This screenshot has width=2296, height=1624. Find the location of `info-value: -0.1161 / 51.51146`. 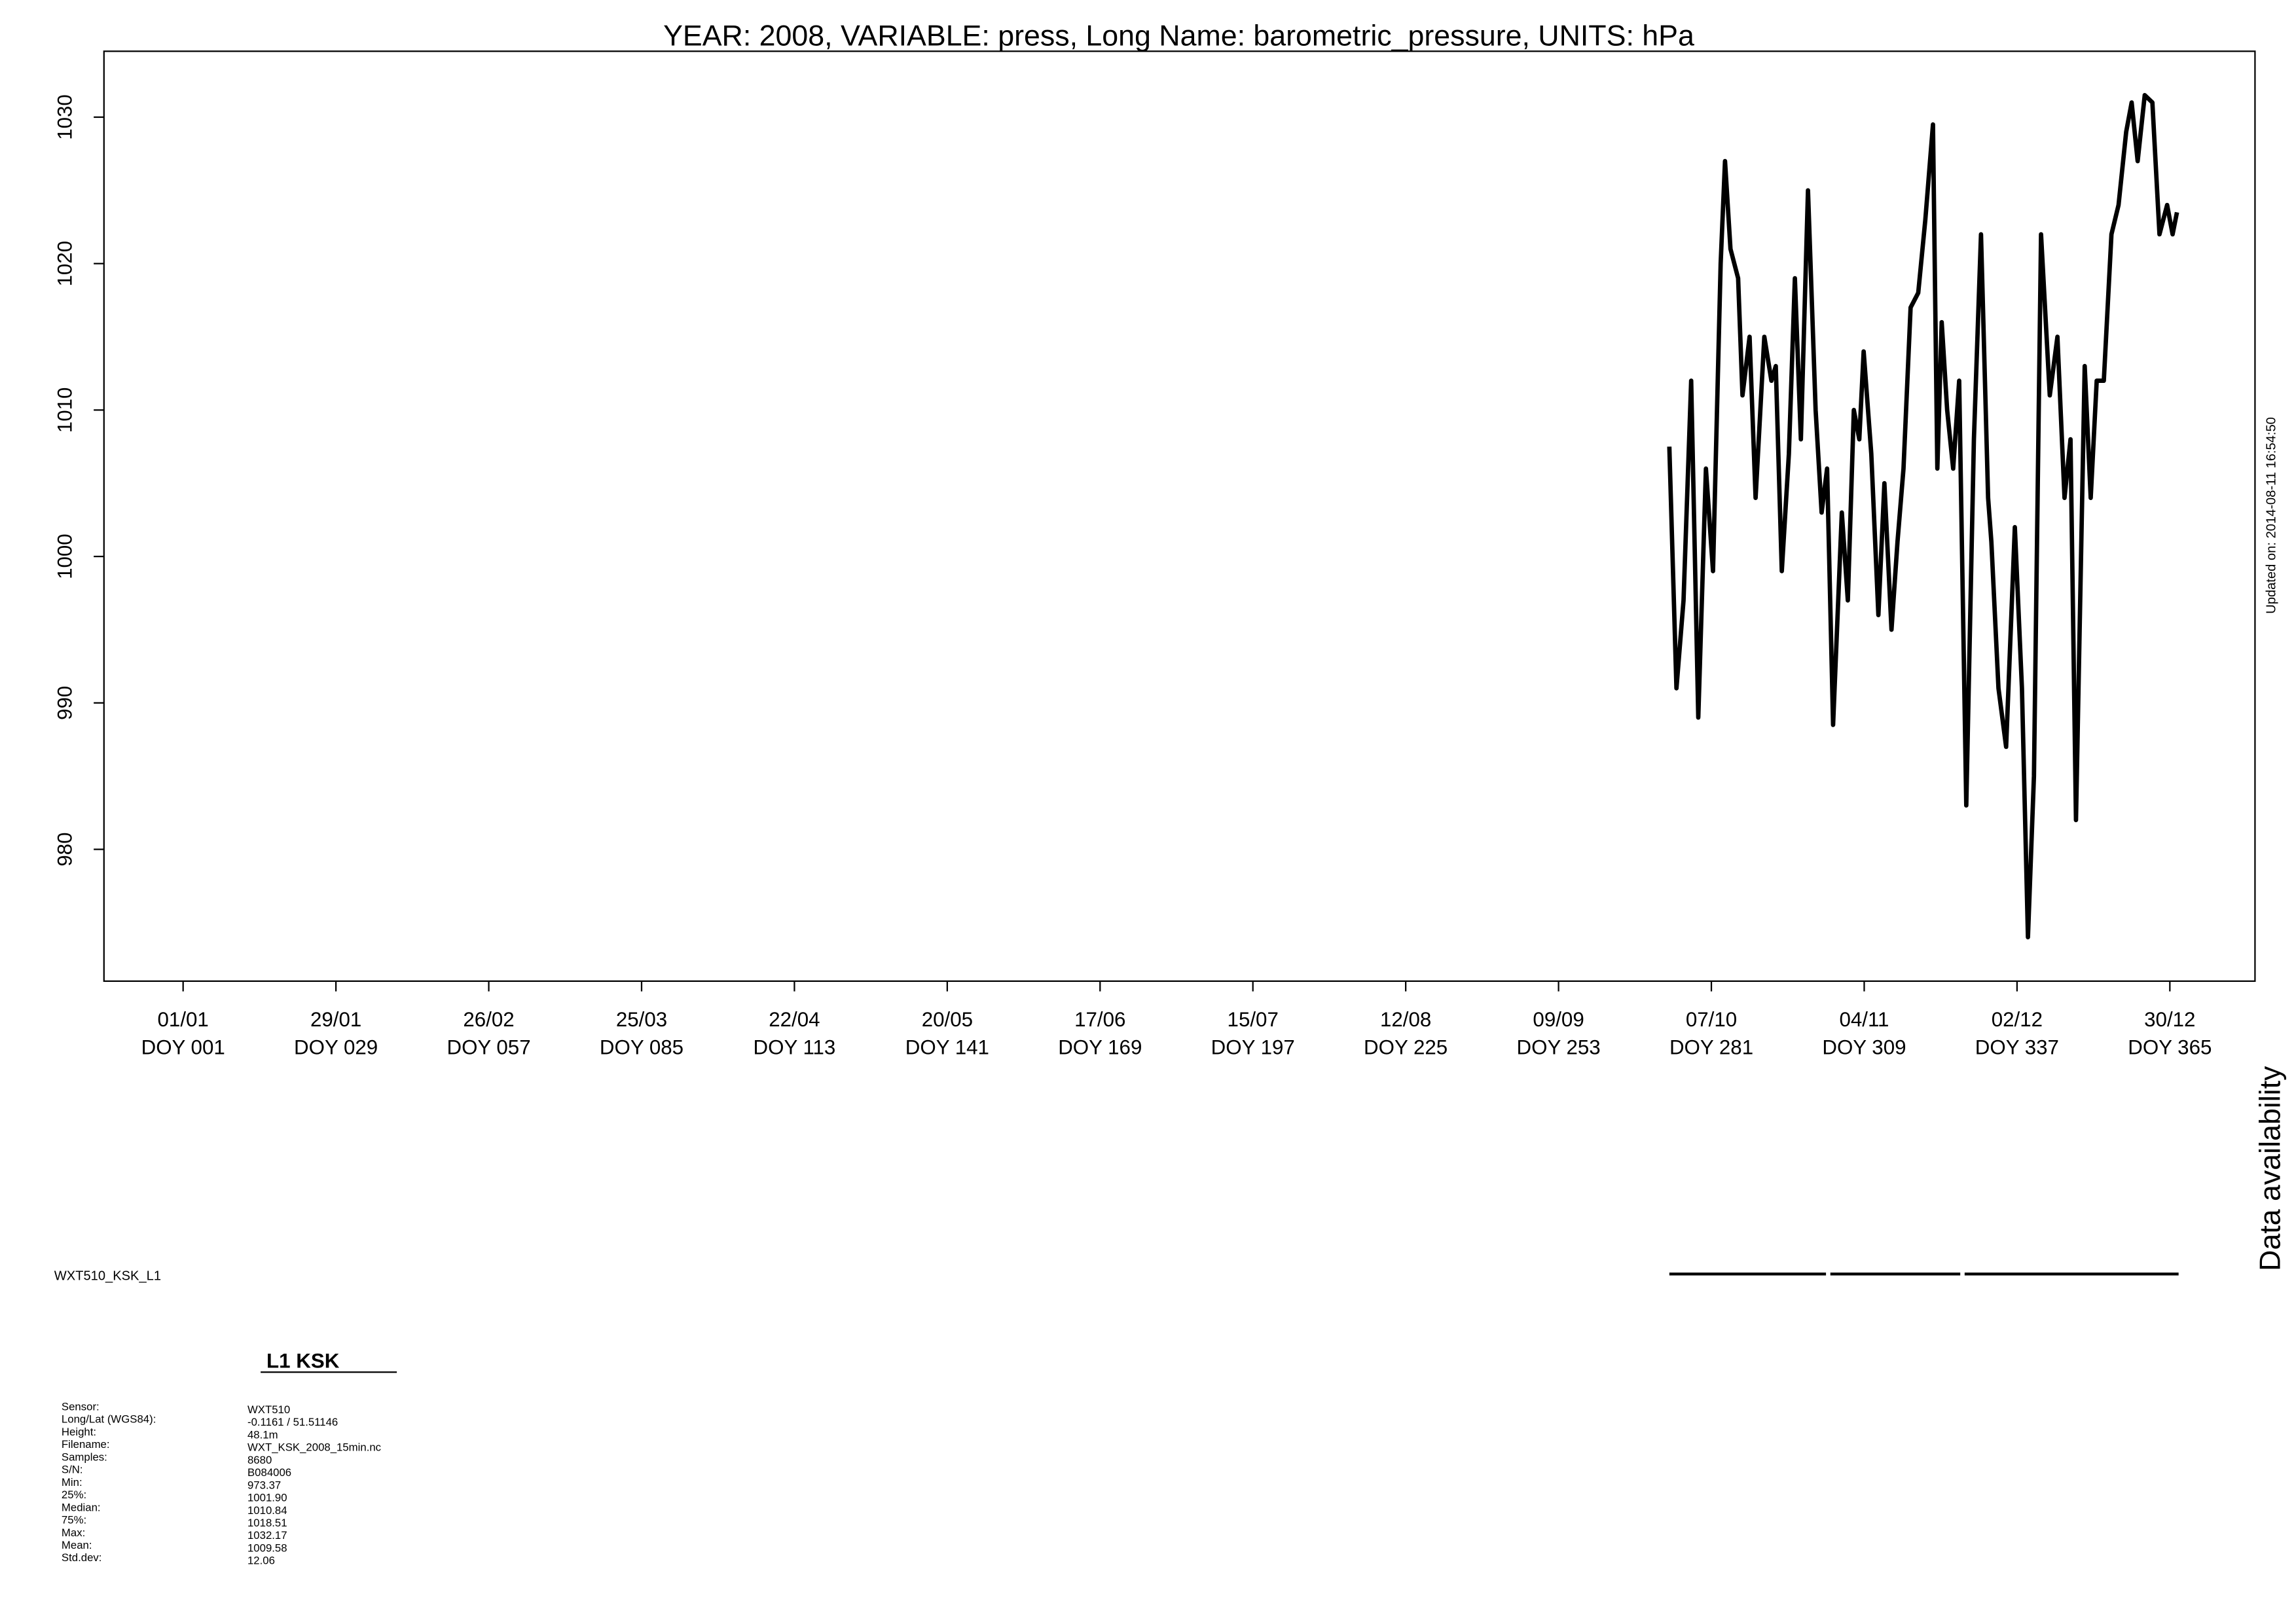

info-value: -0.1161 / 51.51146 is located at coordinates (292, 1422).